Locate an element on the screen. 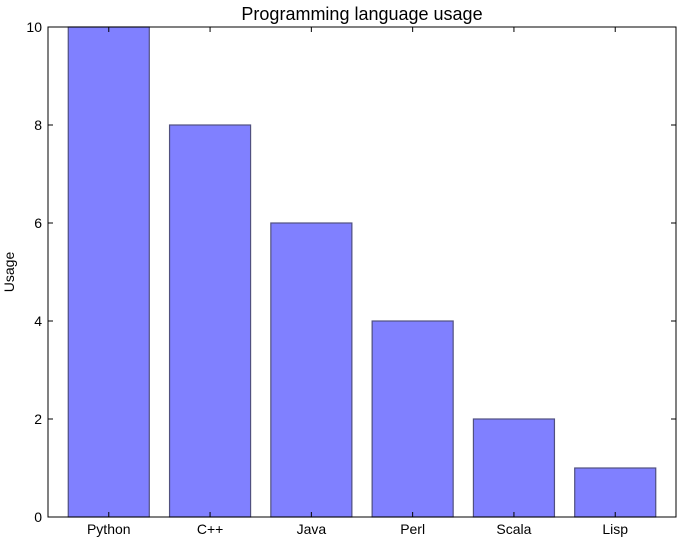 The height and width of the screenshot is (540, 683). x-tick-label: Lisp is located at coordinates (615, 529).